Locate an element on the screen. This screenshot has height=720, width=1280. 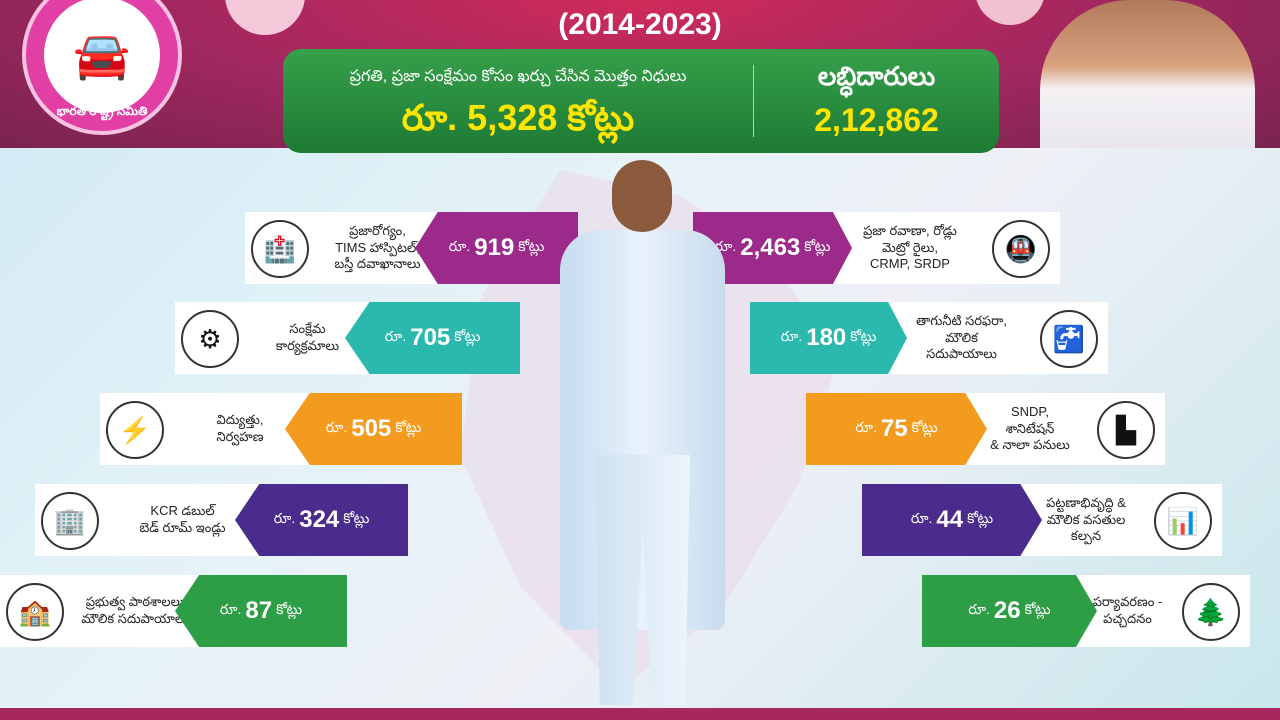
tree-road-icon: 🌲 is located at coordinates (1211, 612).